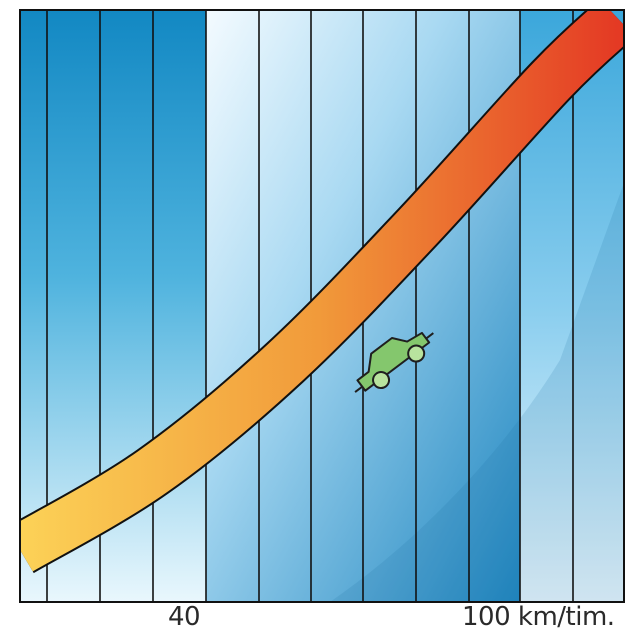 The height and width of the screenshot is (642, 637). What do you see at coordinates (394, 362) in the screenshot?
I see `car-icon` at bounding box center [394, 362].